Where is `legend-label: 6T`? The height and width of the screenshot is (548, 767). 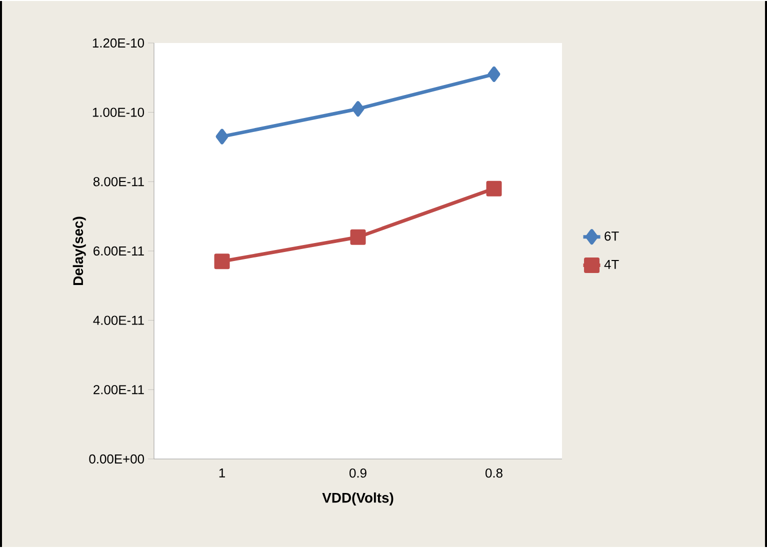 legend-label: 6T is located at coordinates (611, 236).